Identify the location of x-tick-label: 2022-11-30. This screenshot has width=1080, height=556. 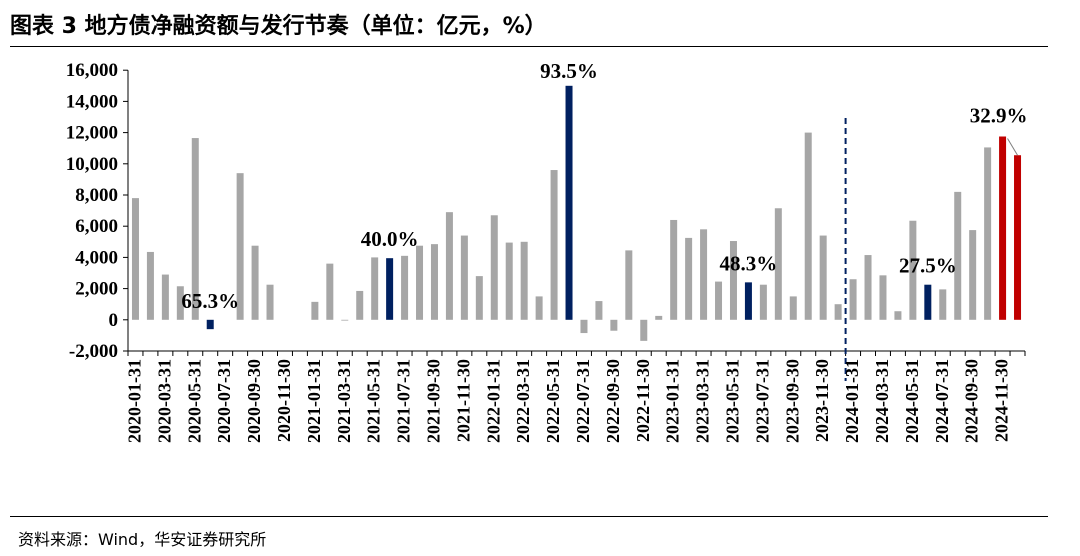
(643, 400).